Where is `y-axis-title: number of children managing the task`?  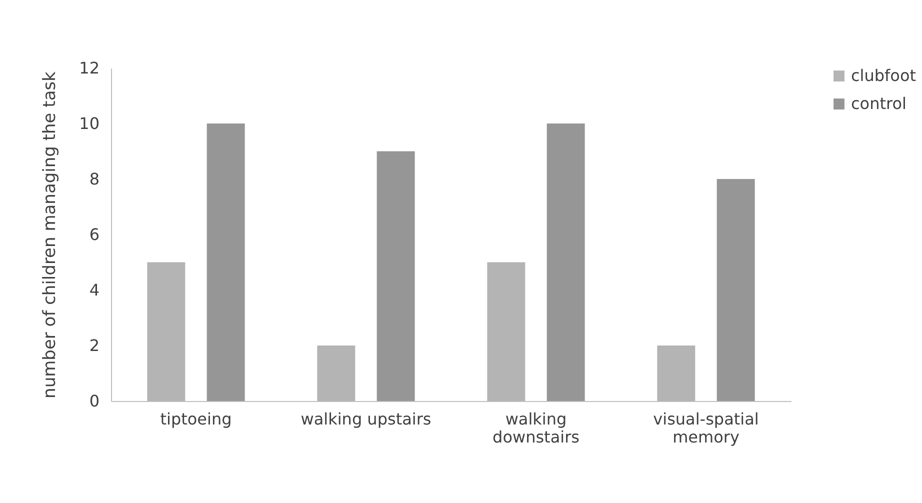
y-axis-title: number of children managing the task is located at coordinates (50, 234).